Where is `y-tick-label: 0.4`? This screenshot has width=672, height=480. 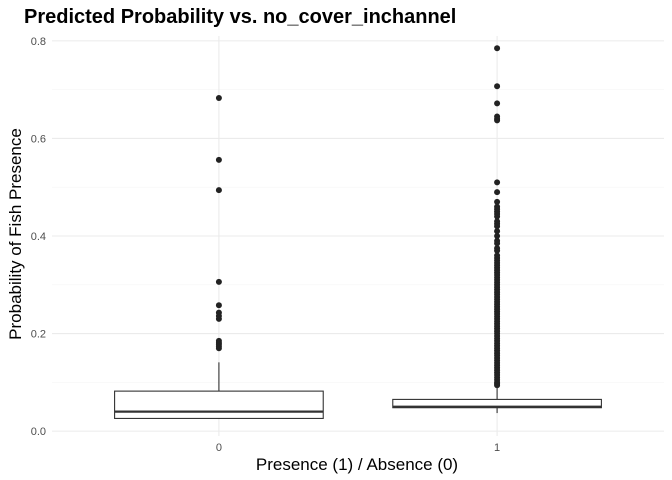
y-tick-label: 0.4 is located at coordinates (38, 237).